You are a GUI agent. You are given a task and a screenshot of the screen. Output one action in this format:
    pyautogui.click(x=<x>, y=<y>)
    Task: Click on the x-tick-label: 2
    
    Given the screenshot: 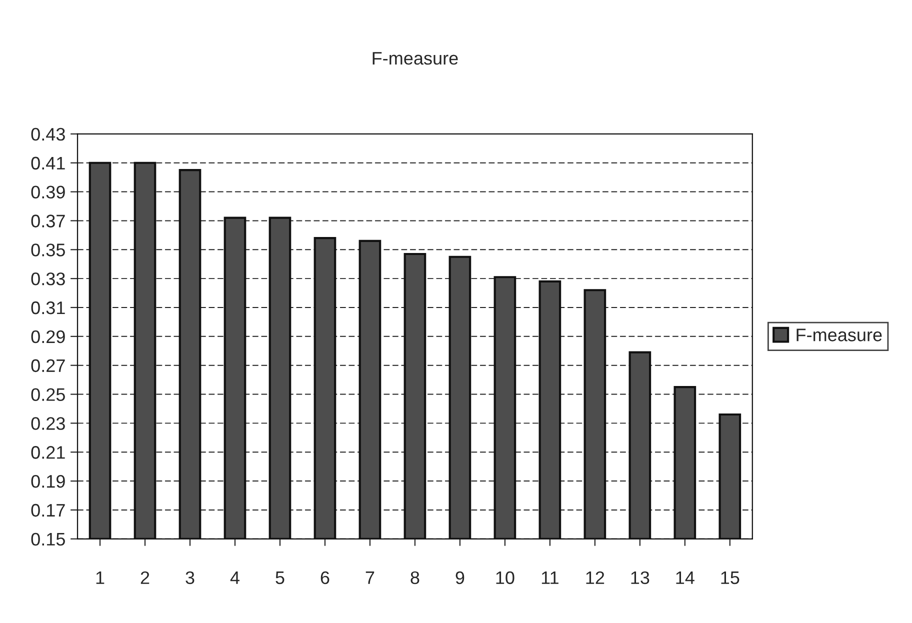 What is the action you would take?
    pyautogui.click(x=145, y=577)
    